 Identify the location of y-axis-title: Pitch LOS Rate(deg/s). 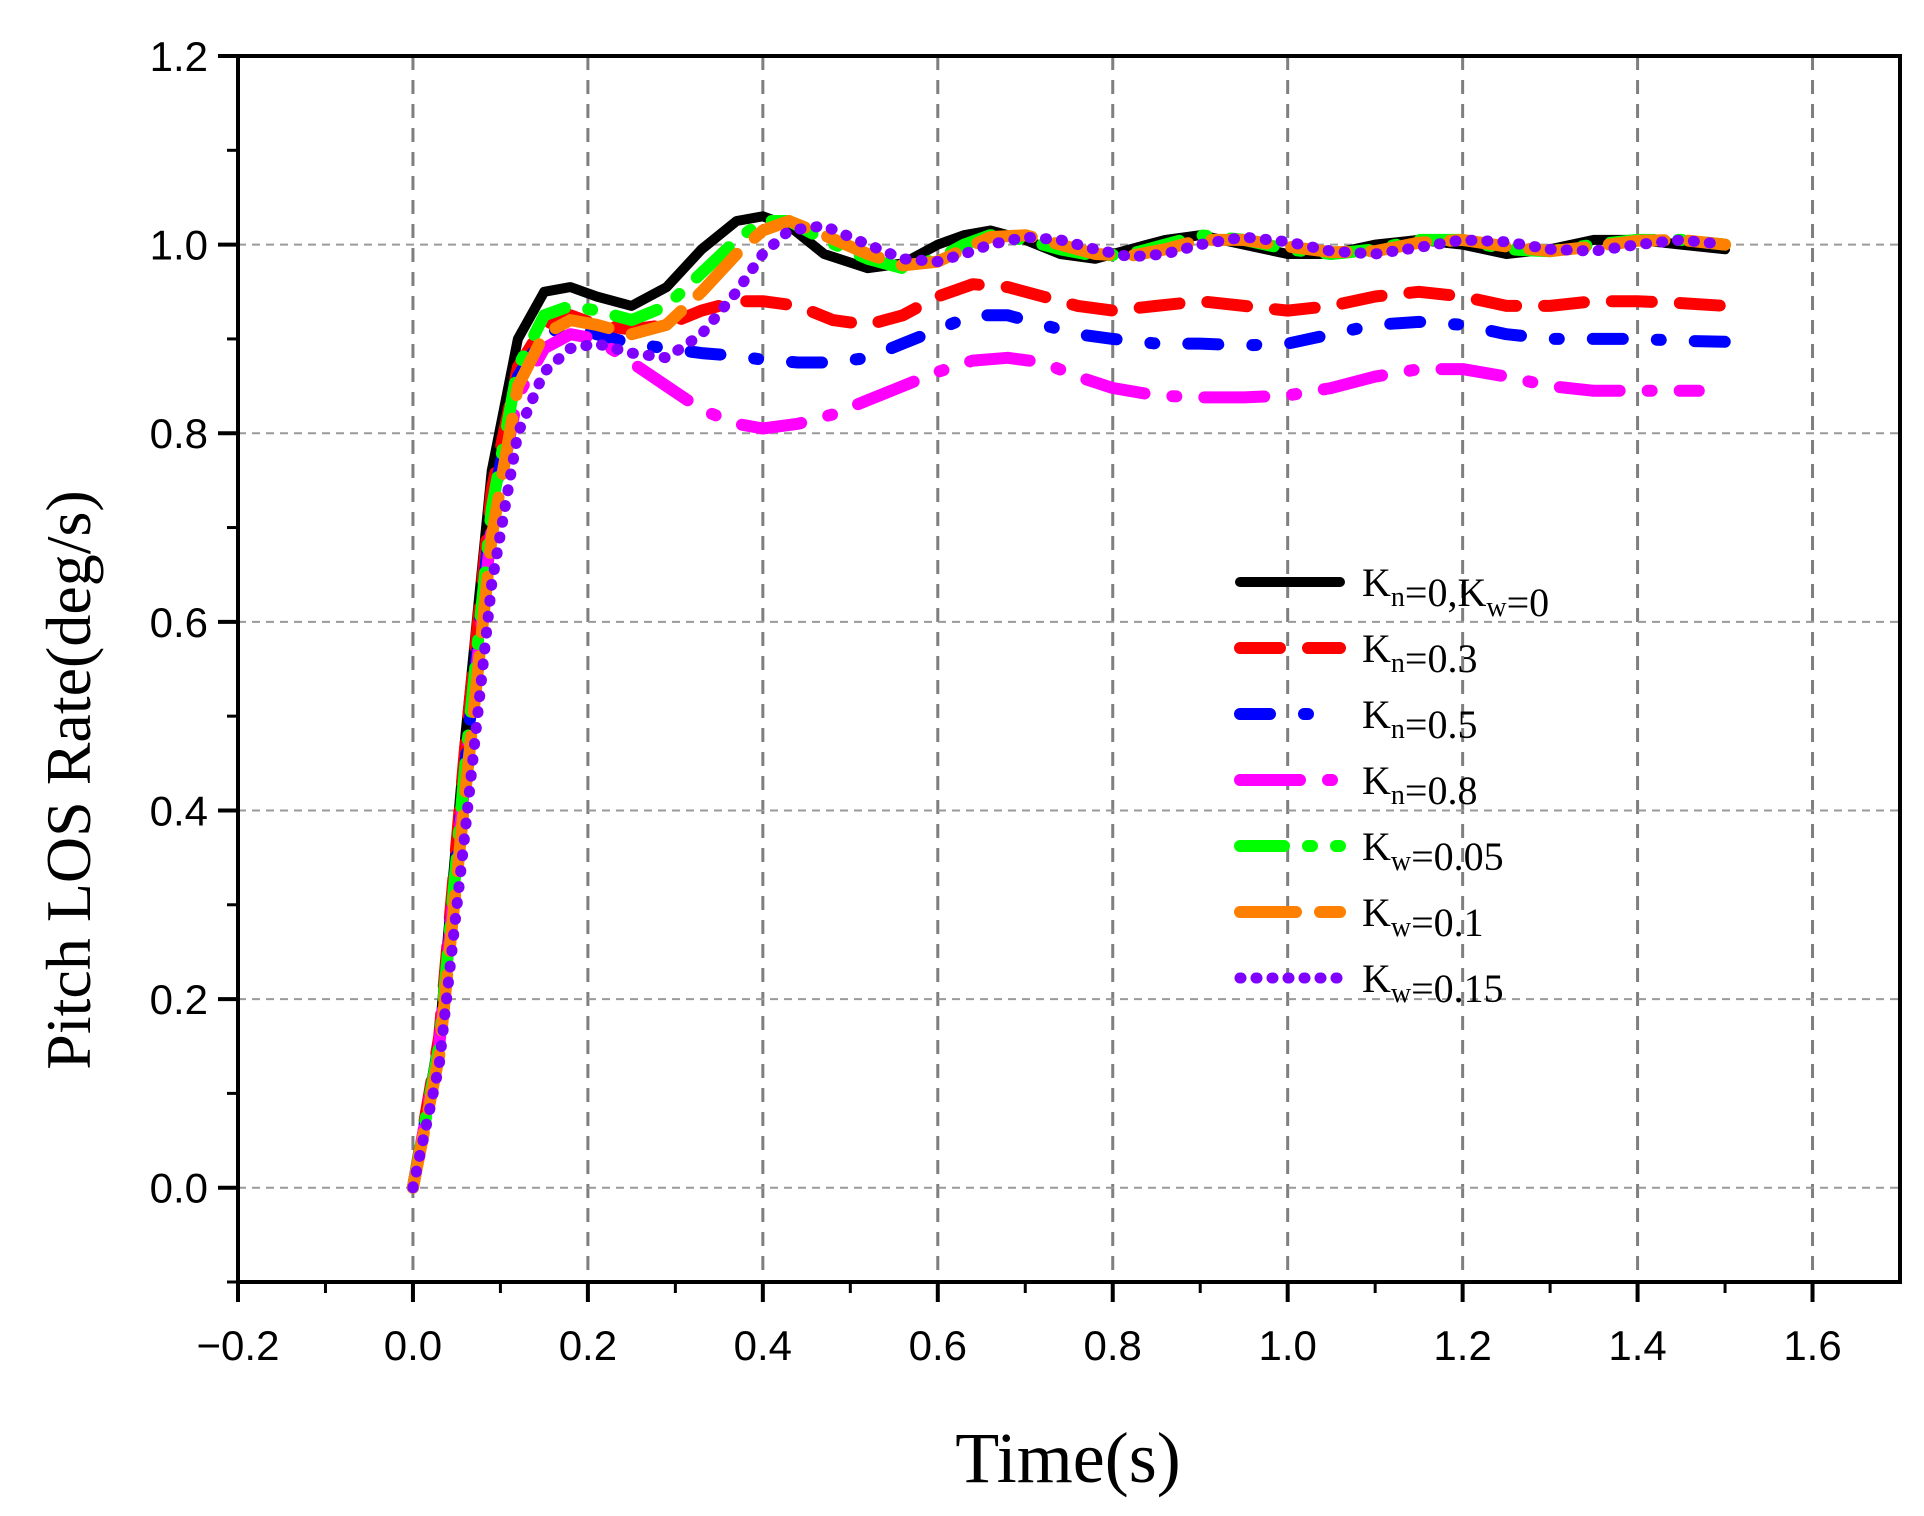
(68, 779).